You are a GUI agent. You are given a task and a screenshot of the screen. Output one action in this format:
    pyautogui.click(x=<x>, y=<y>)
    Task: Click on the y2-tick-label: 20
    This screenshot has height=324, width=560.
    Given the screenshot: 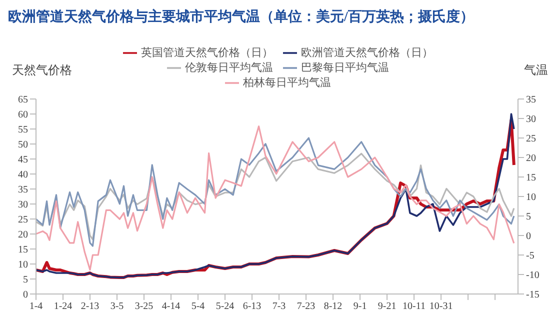 What is the action you would take?
    pyautogui.click(x=531, y=158)
    